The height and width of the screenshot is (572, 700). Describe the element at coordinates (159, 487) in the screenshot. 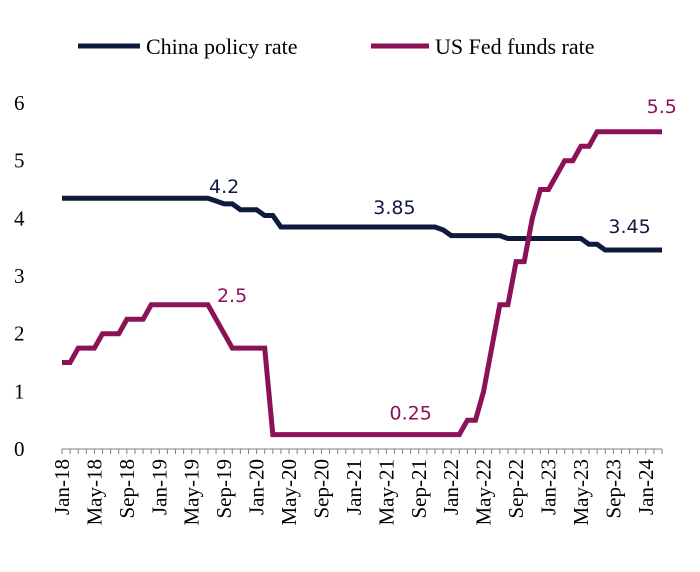

I see `x-tick-label: Jan-19` at that location.